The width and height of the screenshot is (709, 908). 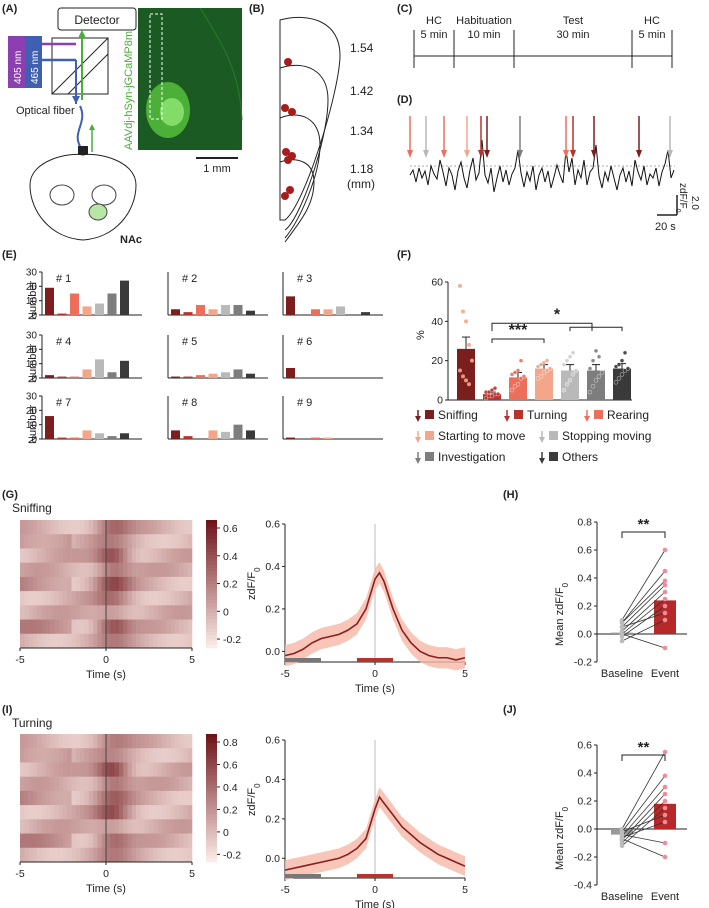 What do you see at coordinates (652, 35) in the screenshot?
I see `phase-duration-4: 5 min` at bounding box center [652, 35].